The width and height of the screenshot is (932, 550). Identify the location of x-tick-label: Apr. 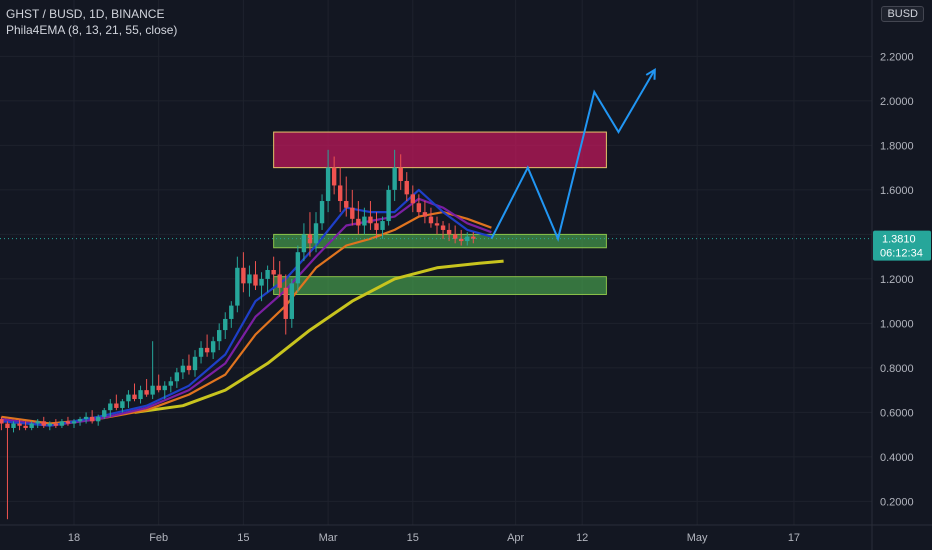
(515, 538).